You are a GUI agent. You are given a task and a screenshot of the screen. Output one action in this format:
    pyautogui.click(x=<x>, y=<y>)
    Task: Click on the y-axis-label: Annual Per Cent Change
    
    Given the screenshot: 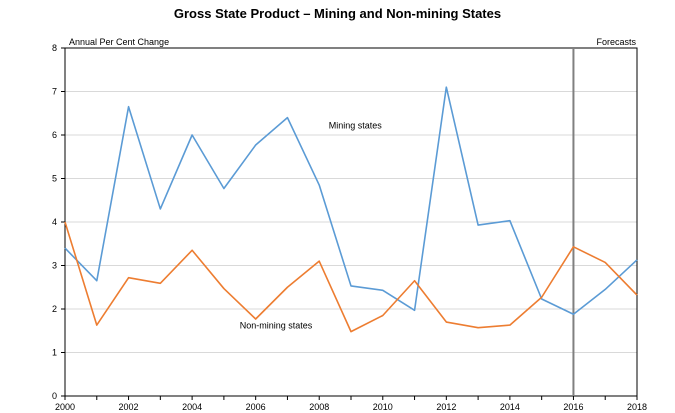 What is the action you would take?
    pyautogui.click(x=119, y=42)
    